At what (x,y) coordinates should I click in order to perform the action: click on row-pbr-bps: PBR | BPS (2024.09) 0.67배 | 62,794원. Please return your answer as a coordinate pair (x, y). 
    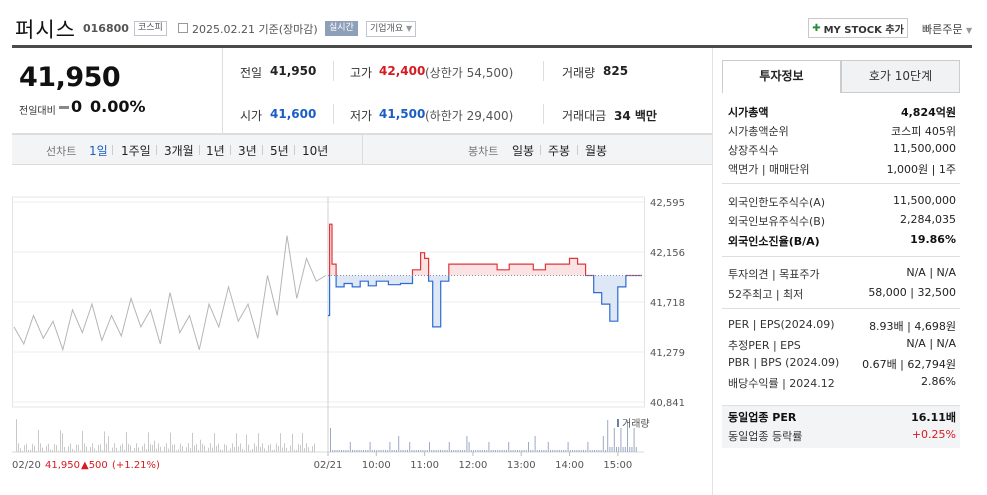
    Looking at the image, I should click on (842, 365).